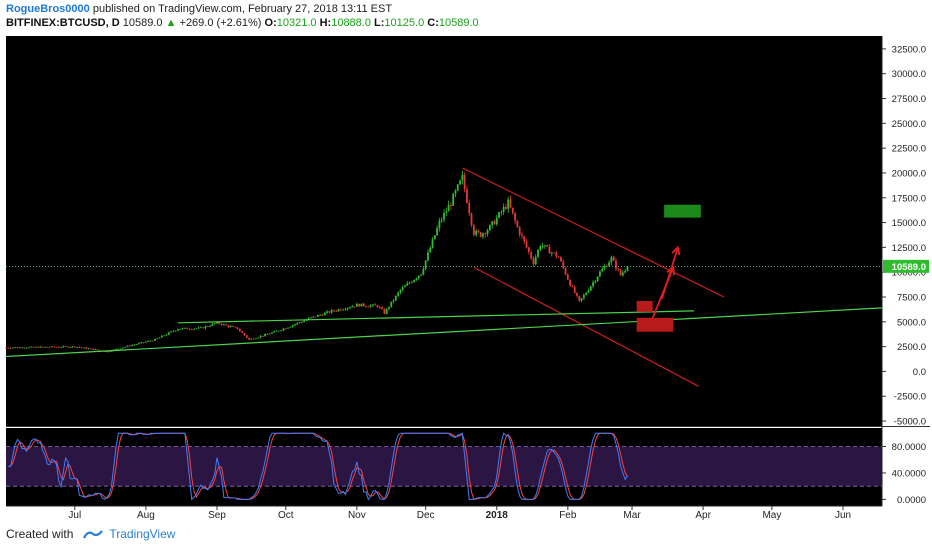 The height and width of the screenshot is (550, 932). What do you see at coordinates (497, 515) in the screenshot?
I see `time-tick-label: 2018` at bounding box center [497, 515].